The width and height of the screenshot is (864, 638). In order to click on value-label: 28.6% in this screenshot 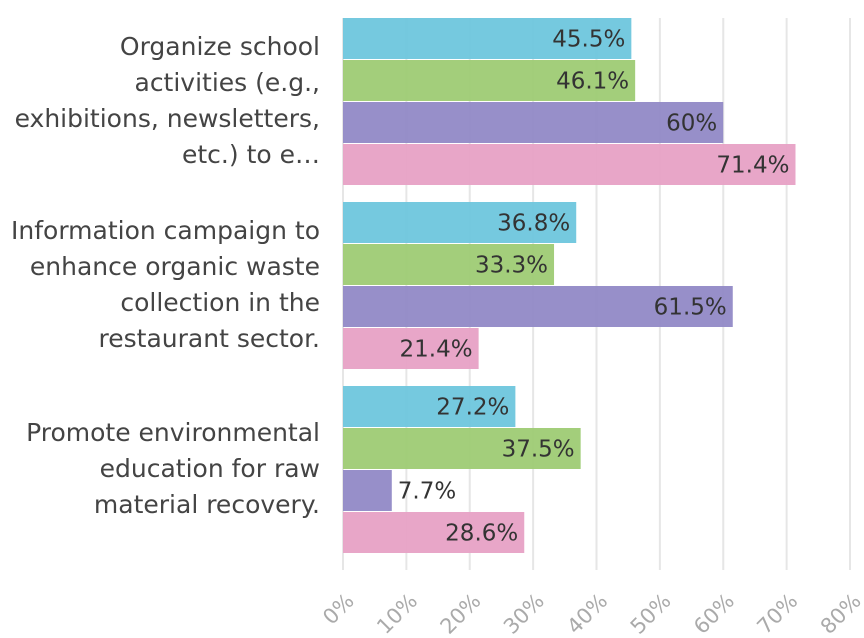, I will do `click(481, 534)`.